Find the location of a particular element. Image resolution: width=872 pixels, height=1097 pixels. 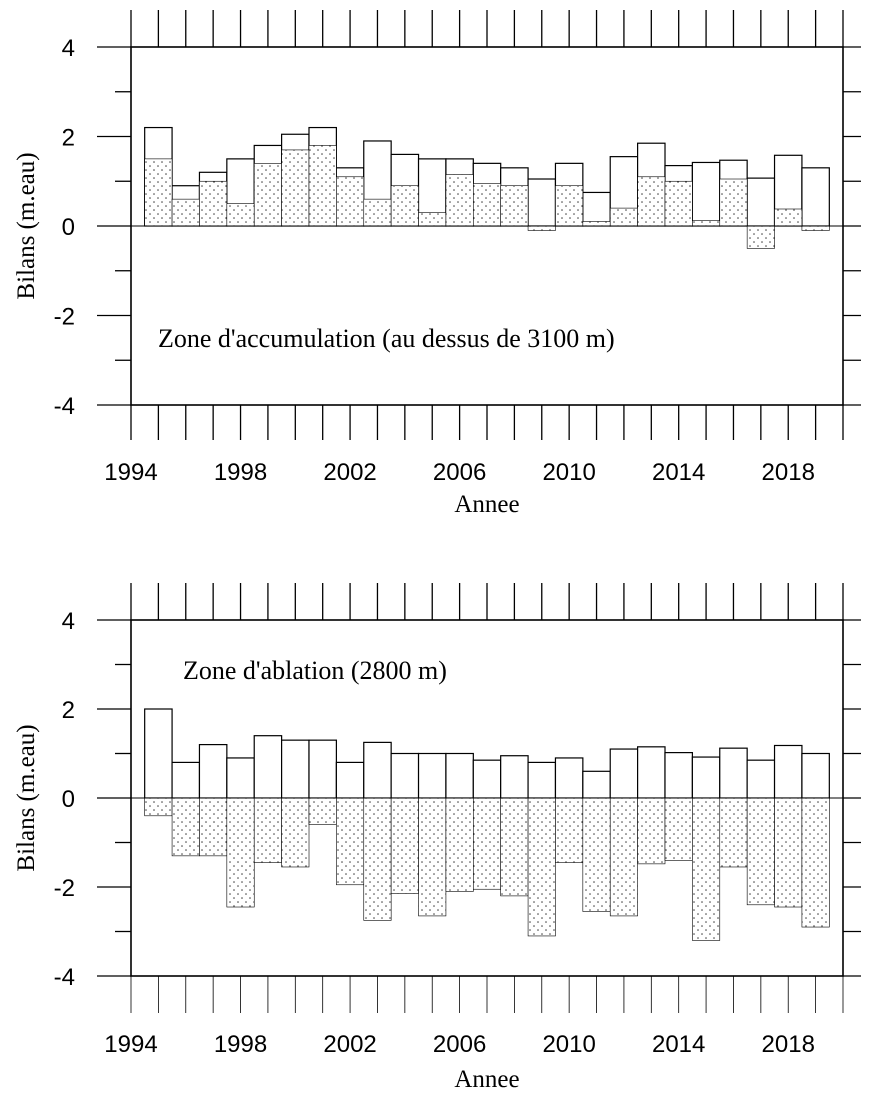

bar-open-1997 is located at coordinates (213, 771).